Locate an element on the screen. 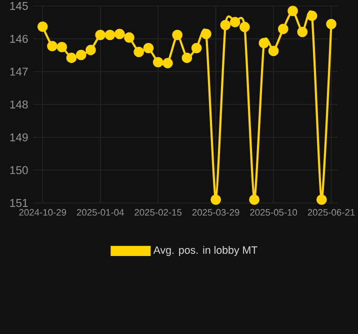 Image resolution: width=358 pixels, height=334 pixels. y-tick-label: 146 is located at coordinates (19, 38).